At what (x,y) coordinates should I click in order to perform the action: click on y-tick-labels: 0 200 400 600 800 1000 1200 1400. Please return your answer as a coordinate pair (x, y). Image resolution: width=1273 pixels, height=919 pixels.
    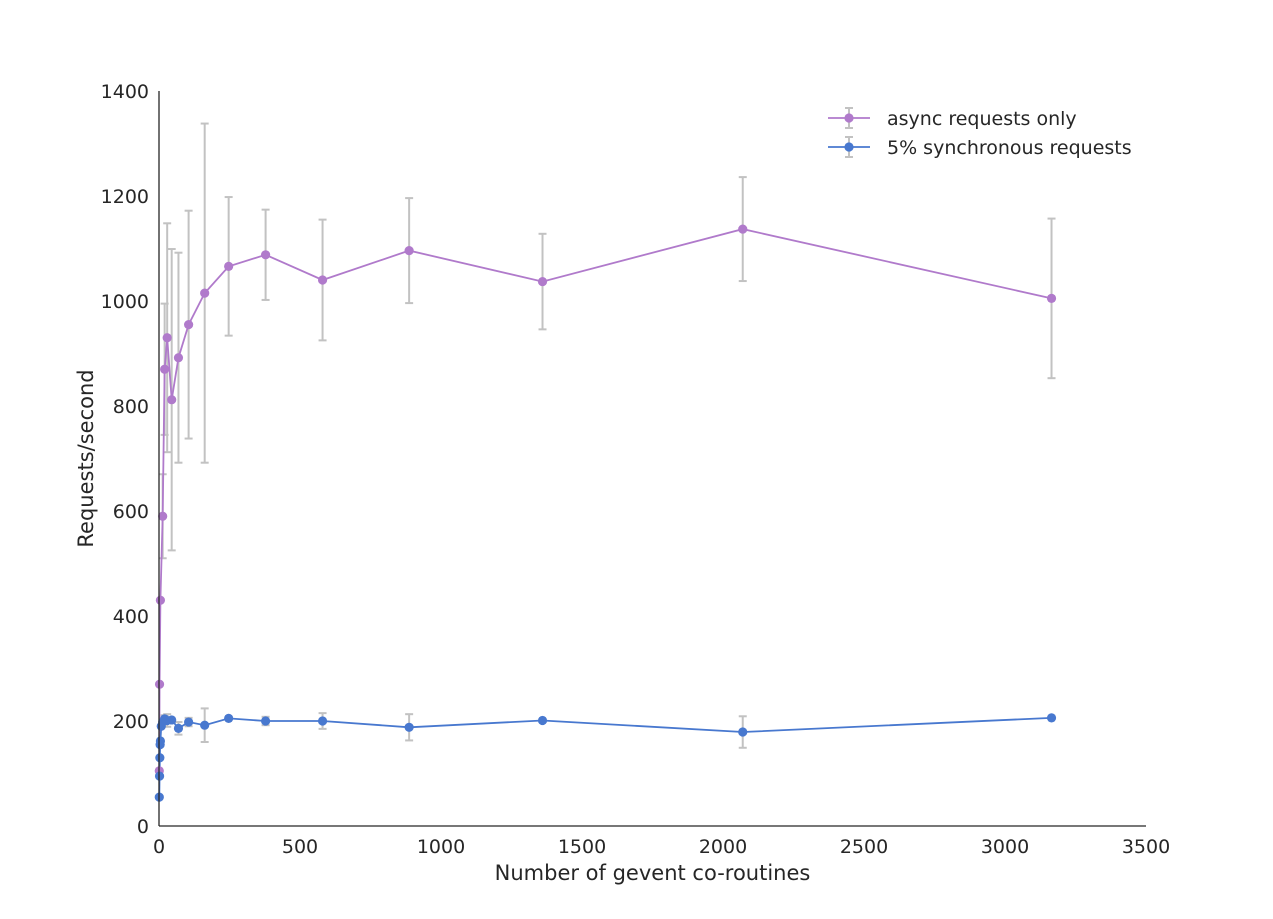
    Looking at the image, I should click on (125, 459).